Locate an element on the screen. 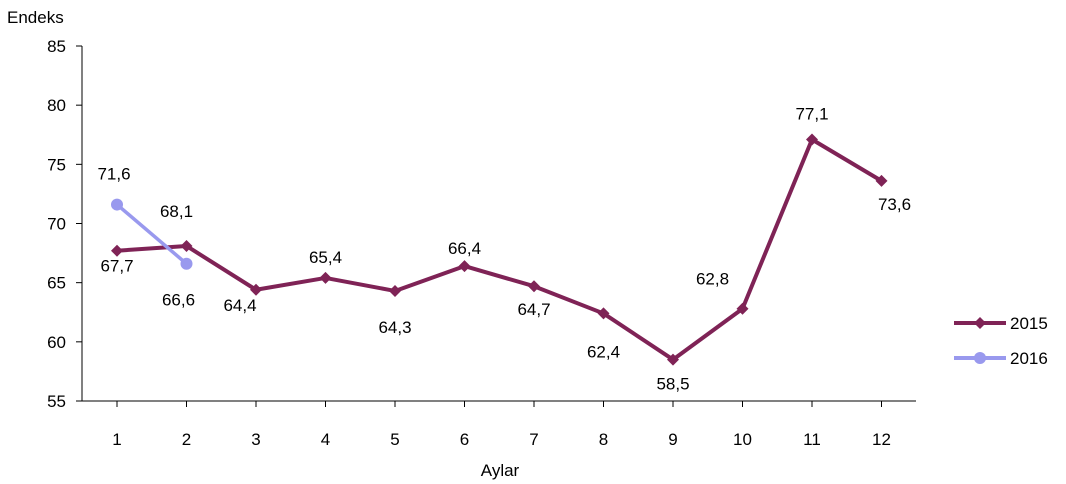 The image size is (1066, 484). y-tick-label: 55 is located at coordinates (56, 401).